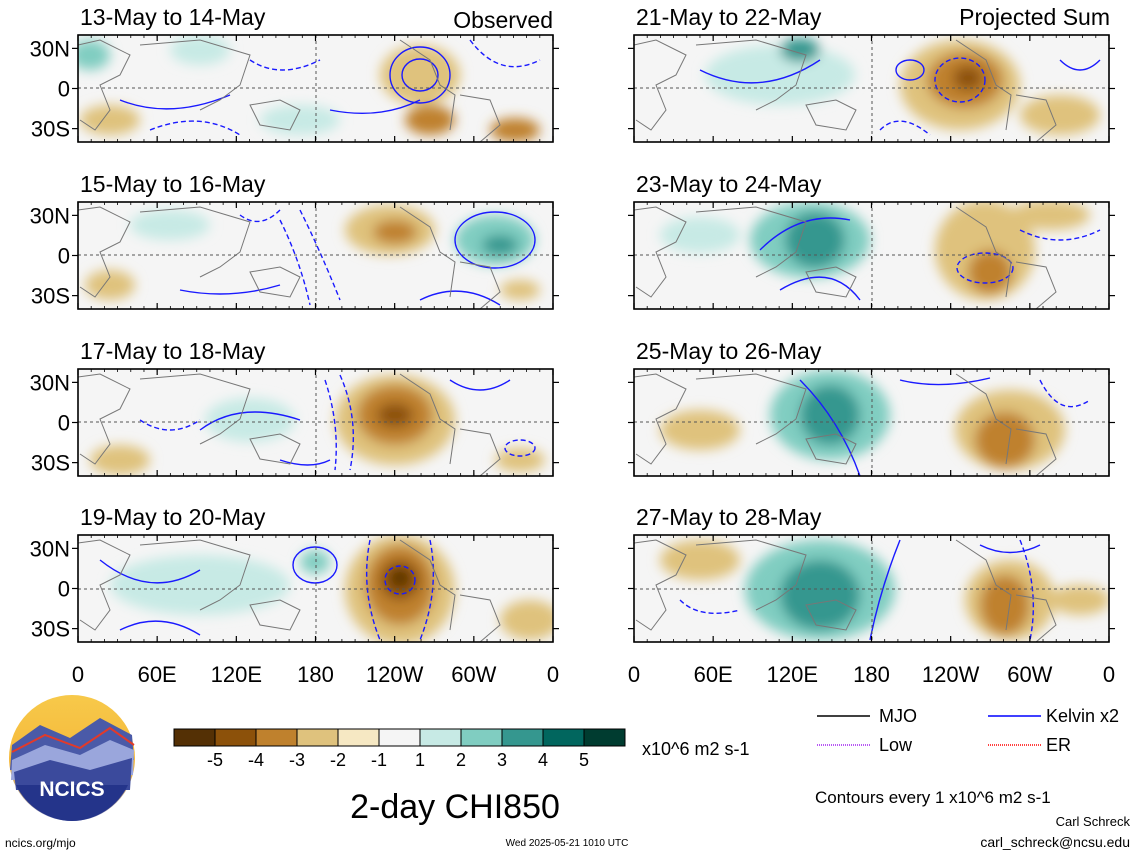 This screenshot has width=1135, height=856. What do you see at coordinates (503, 20) in the screenshot?
I see `observed-label: Observed` at bounding box center [503, 20].